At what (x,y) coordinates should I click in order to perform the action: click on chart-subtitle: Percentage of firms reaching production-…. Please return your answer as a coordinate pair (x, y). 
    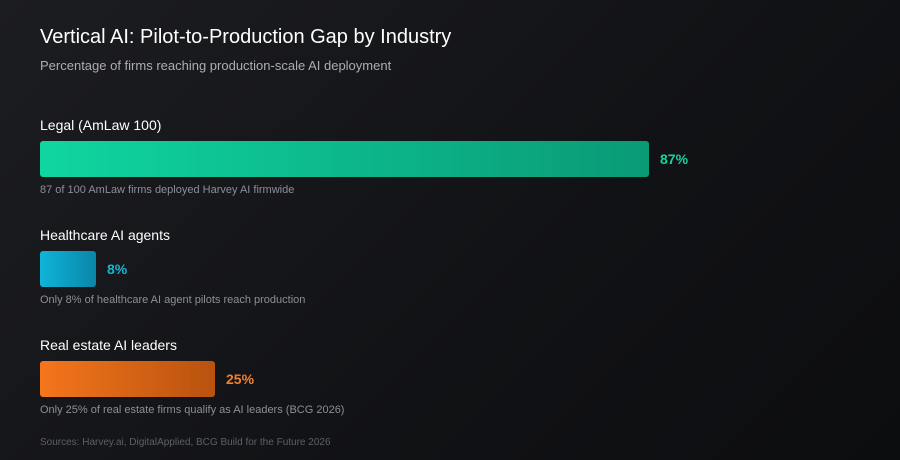
    Looking at the image, I should click on (216, 65).